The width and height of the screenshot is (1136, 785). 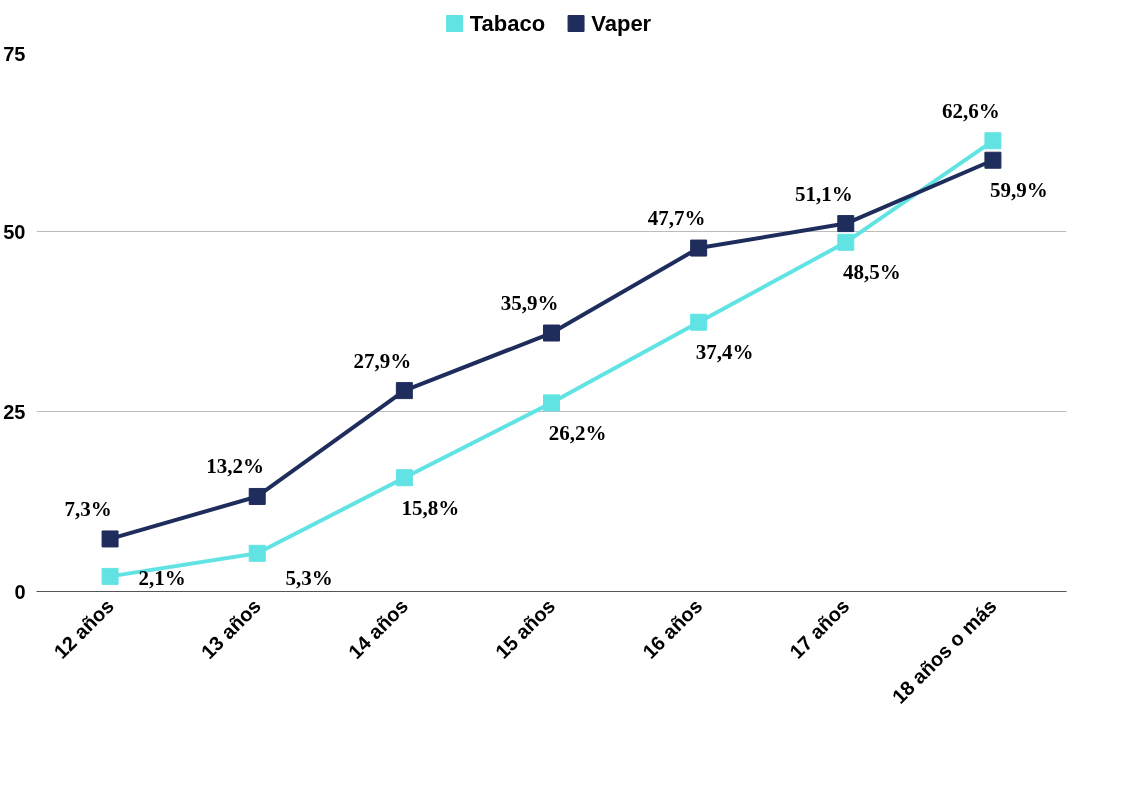 I want to click on data-label: 47,7%, so click(x=676, y=218).